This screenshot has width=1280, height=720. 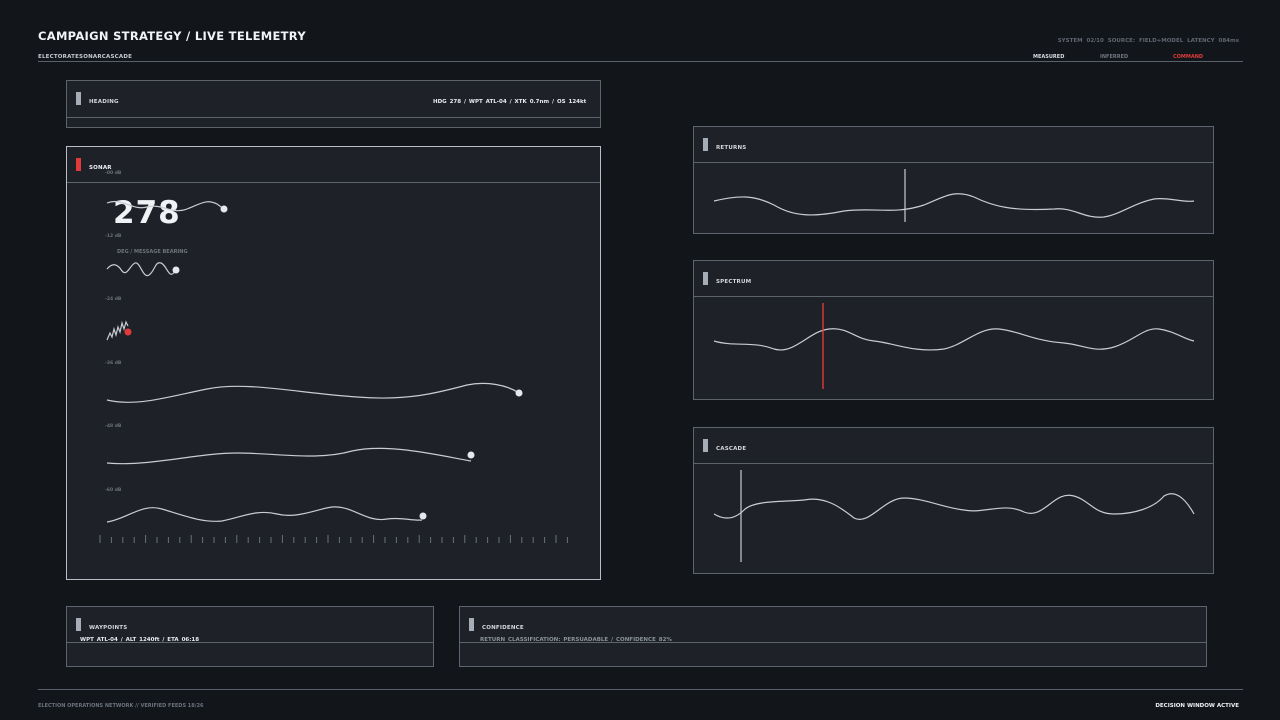 I want to click on returns-label: RETURNS, so click(x=731, y=148).